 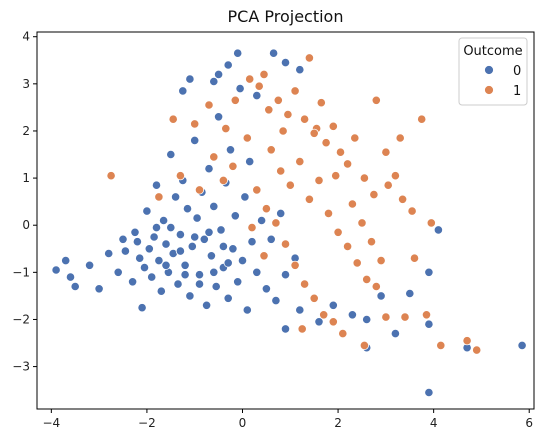 What do you see at coordinates (26, 178) in the screenshot?
I see `y-tick-label: 1` at bounding box center [26, 178].